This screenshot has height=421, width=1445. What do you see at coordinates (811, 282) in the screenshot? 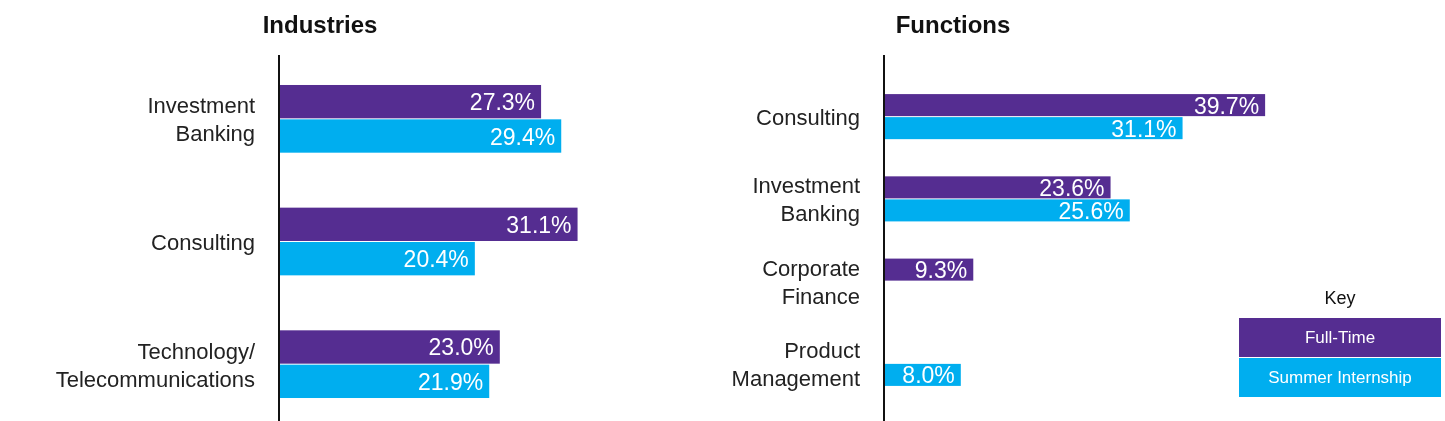
I see `y-tick-label: Corporate Finance` at bounding box center [811, 282].